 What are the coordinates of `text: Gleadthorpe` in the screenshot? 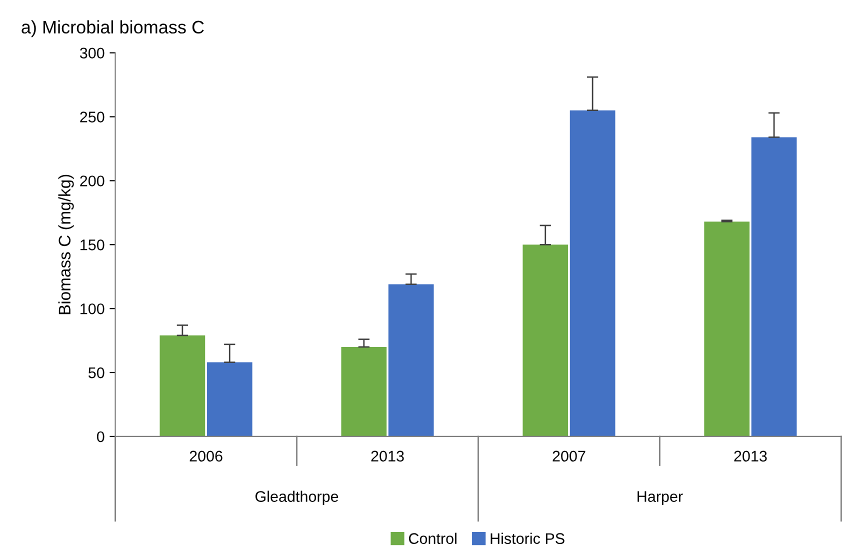 It's located at (296, 497).